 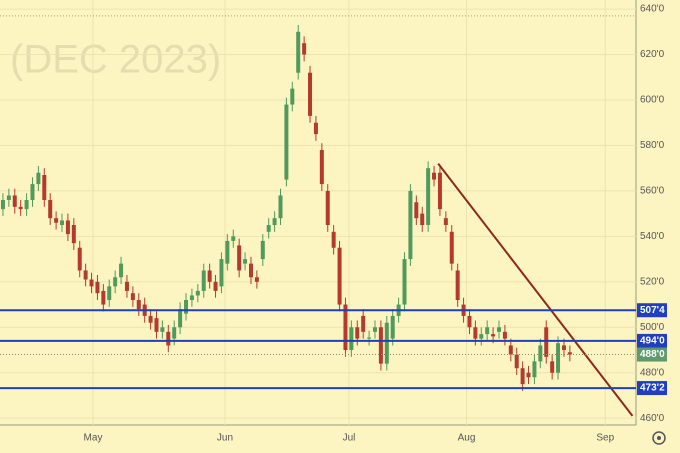 I want to click on level-label: 507'4, so click(x=652, y=310).